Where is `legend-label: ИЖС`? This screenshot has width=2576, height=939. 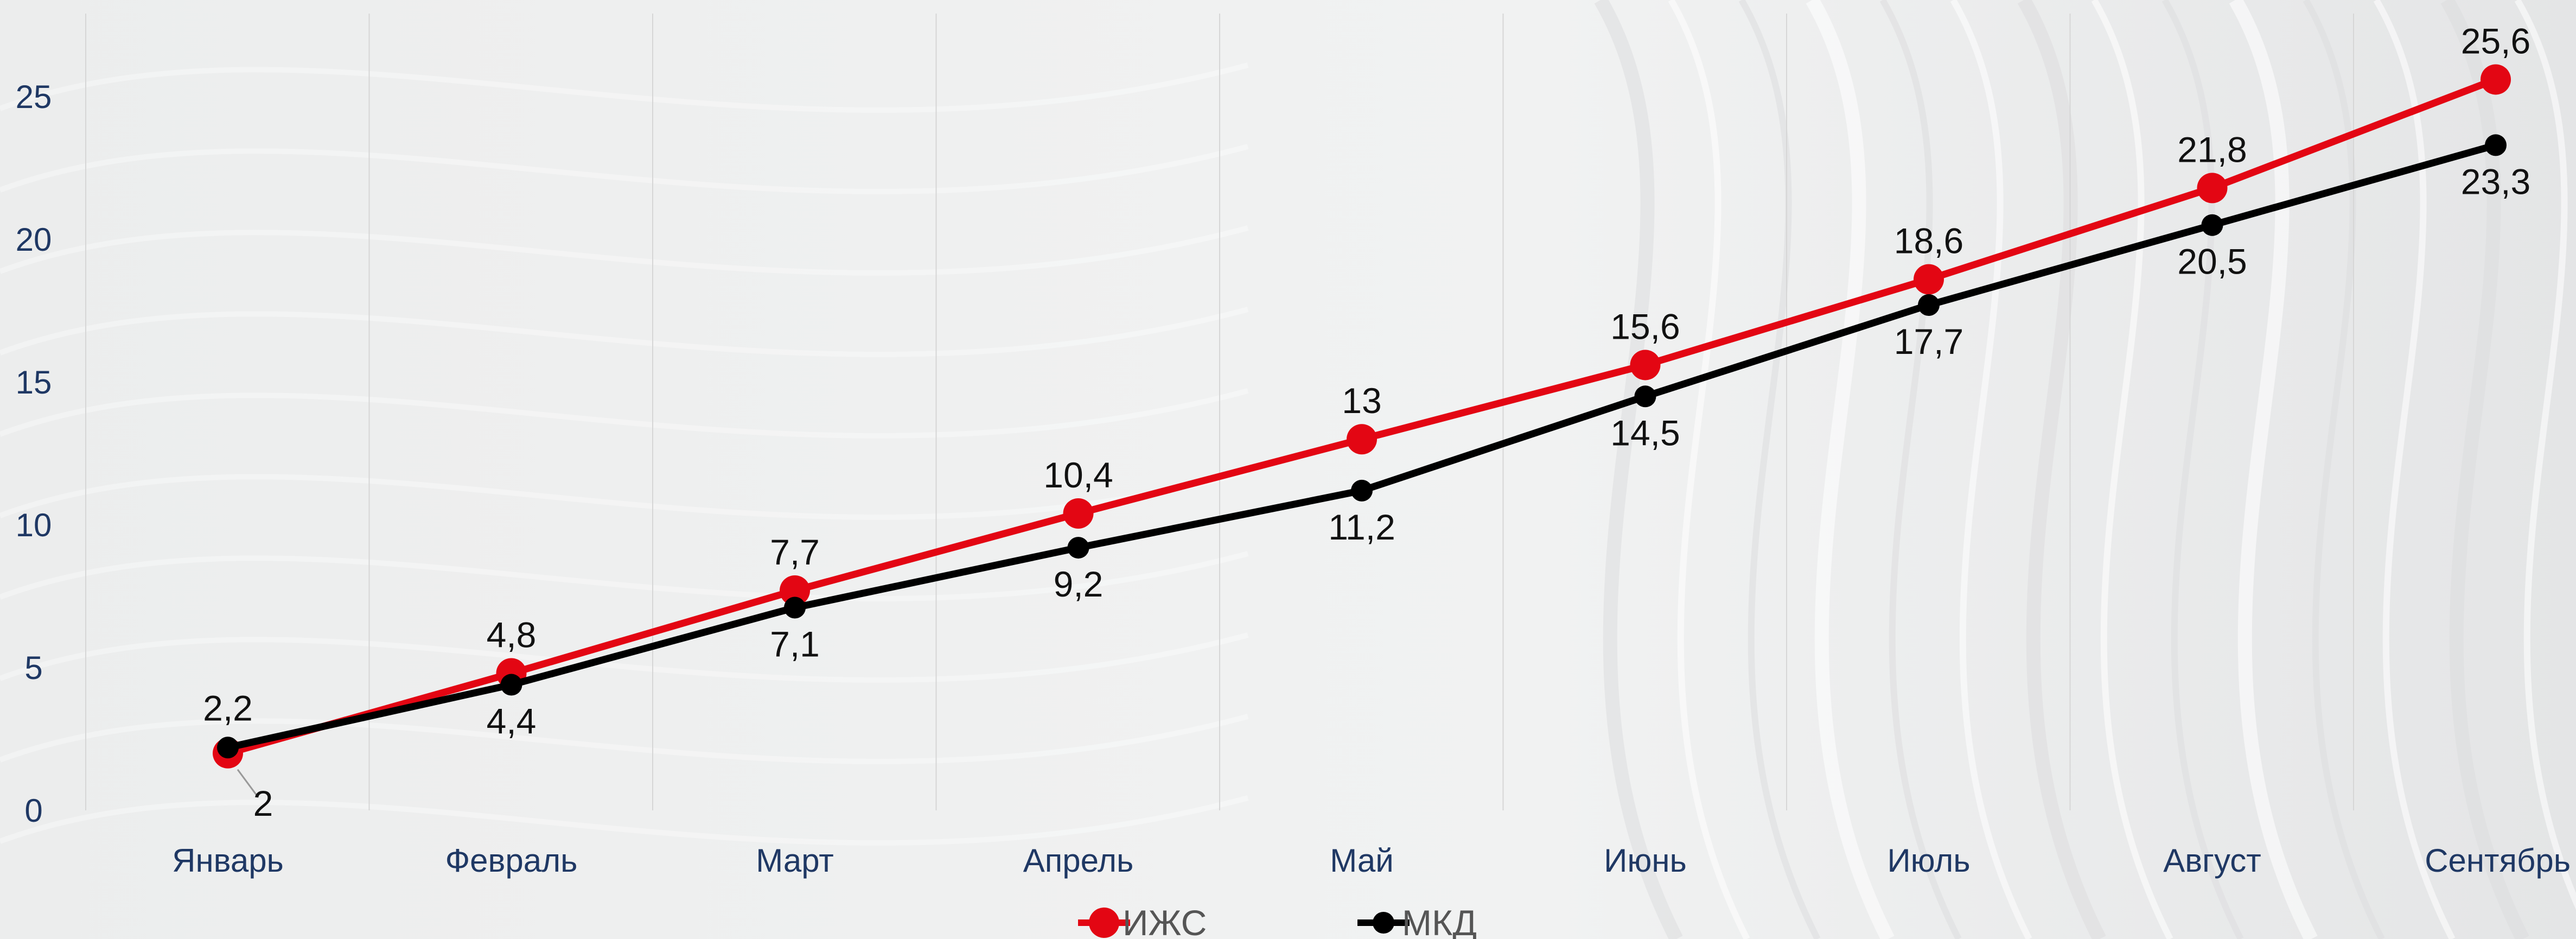 legend-label: ИЖС is located at coordinates (1165, 921).